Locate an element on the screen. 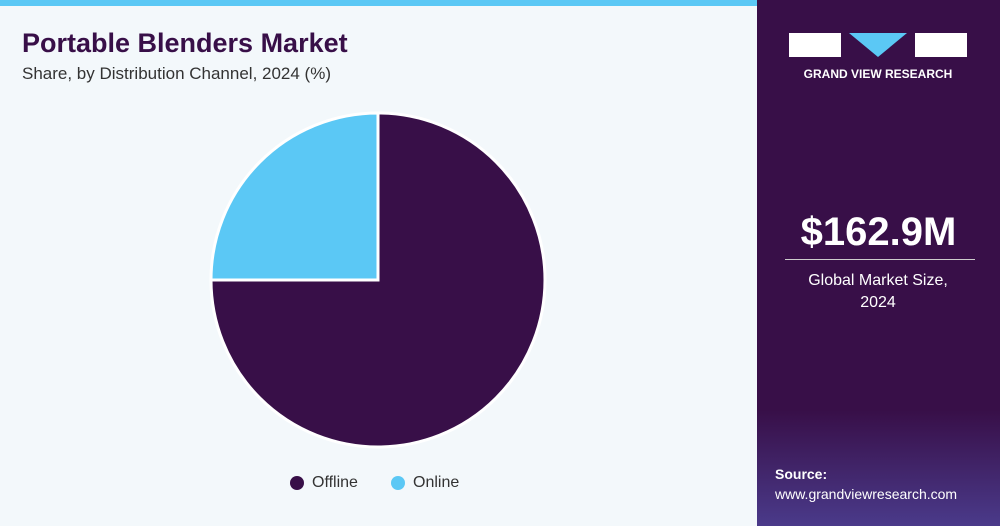  brand: GRAND VIEW RESEARCH is located at coordinates (878, 74).